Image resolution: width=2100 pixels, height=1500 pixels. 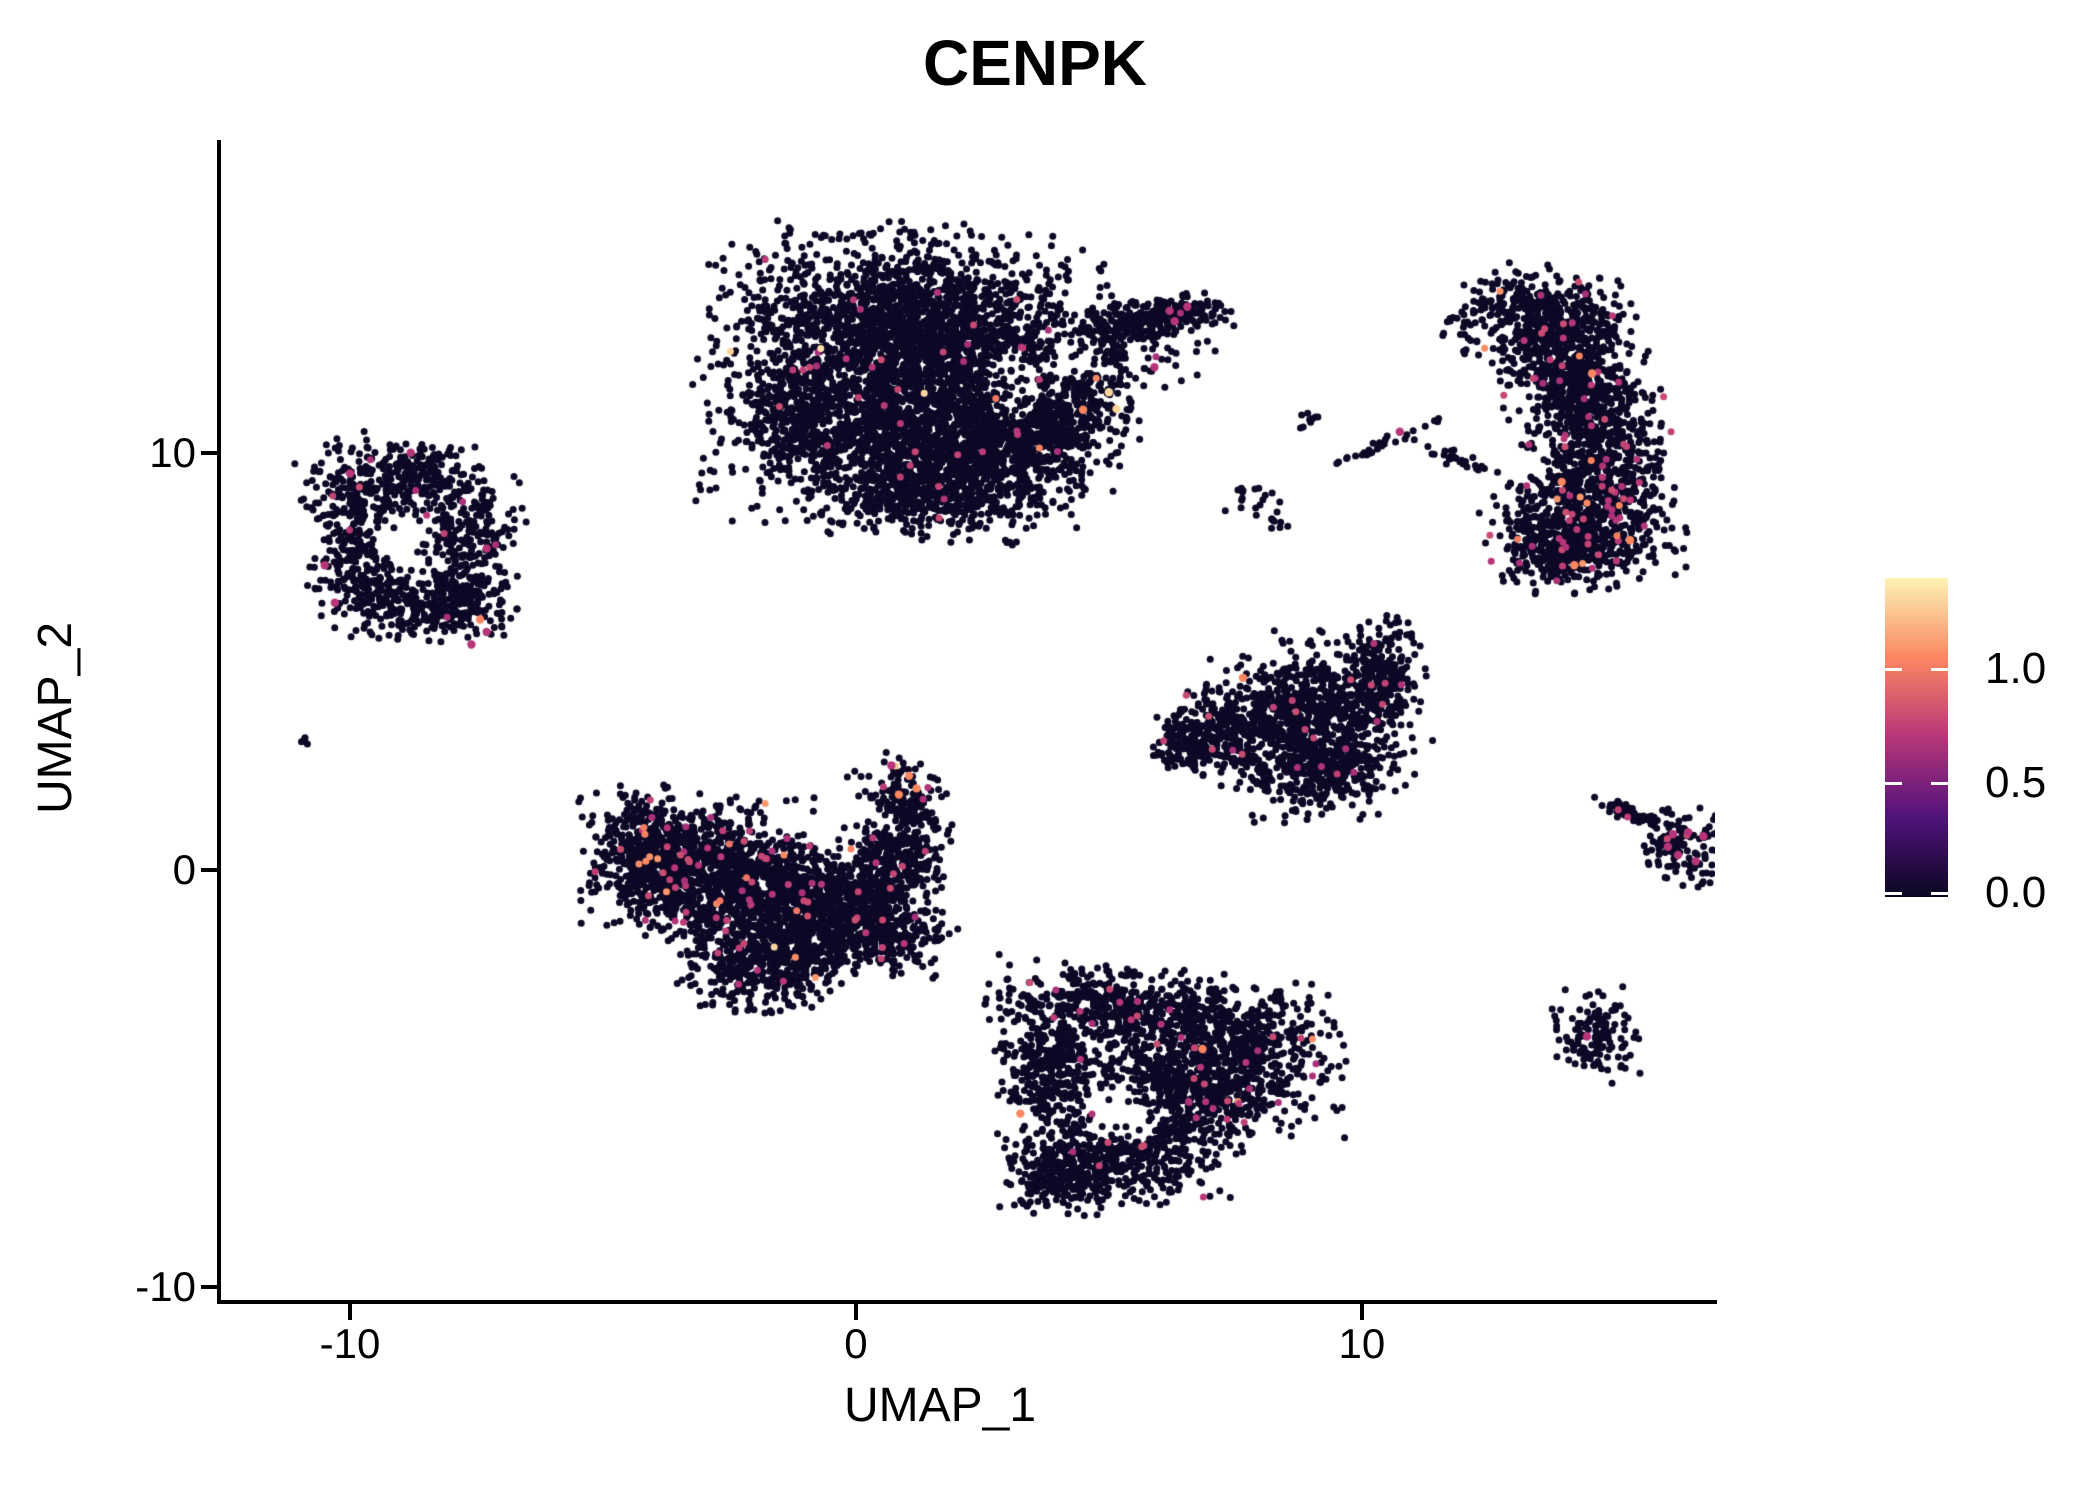 I want to click on colorbar-gradient, so click(x=1916, y=737).